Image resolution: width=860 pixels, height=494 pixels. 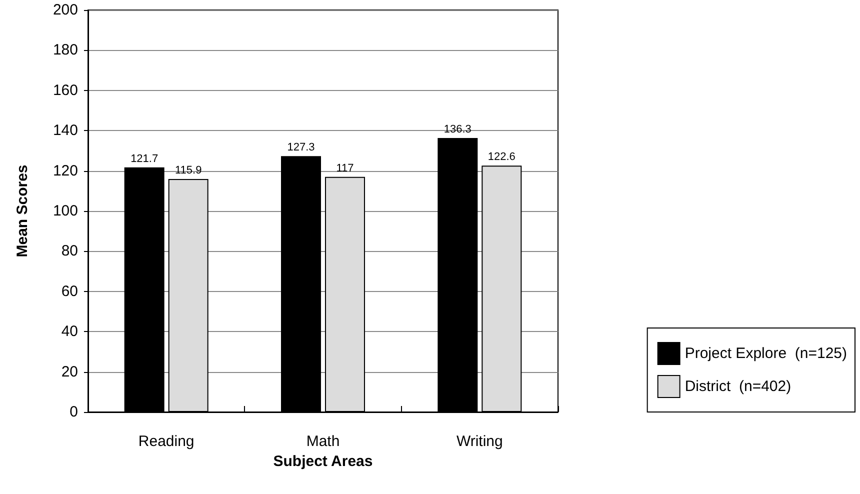 I want to click on y-tick-label: 60, so click(x=69, y=291).